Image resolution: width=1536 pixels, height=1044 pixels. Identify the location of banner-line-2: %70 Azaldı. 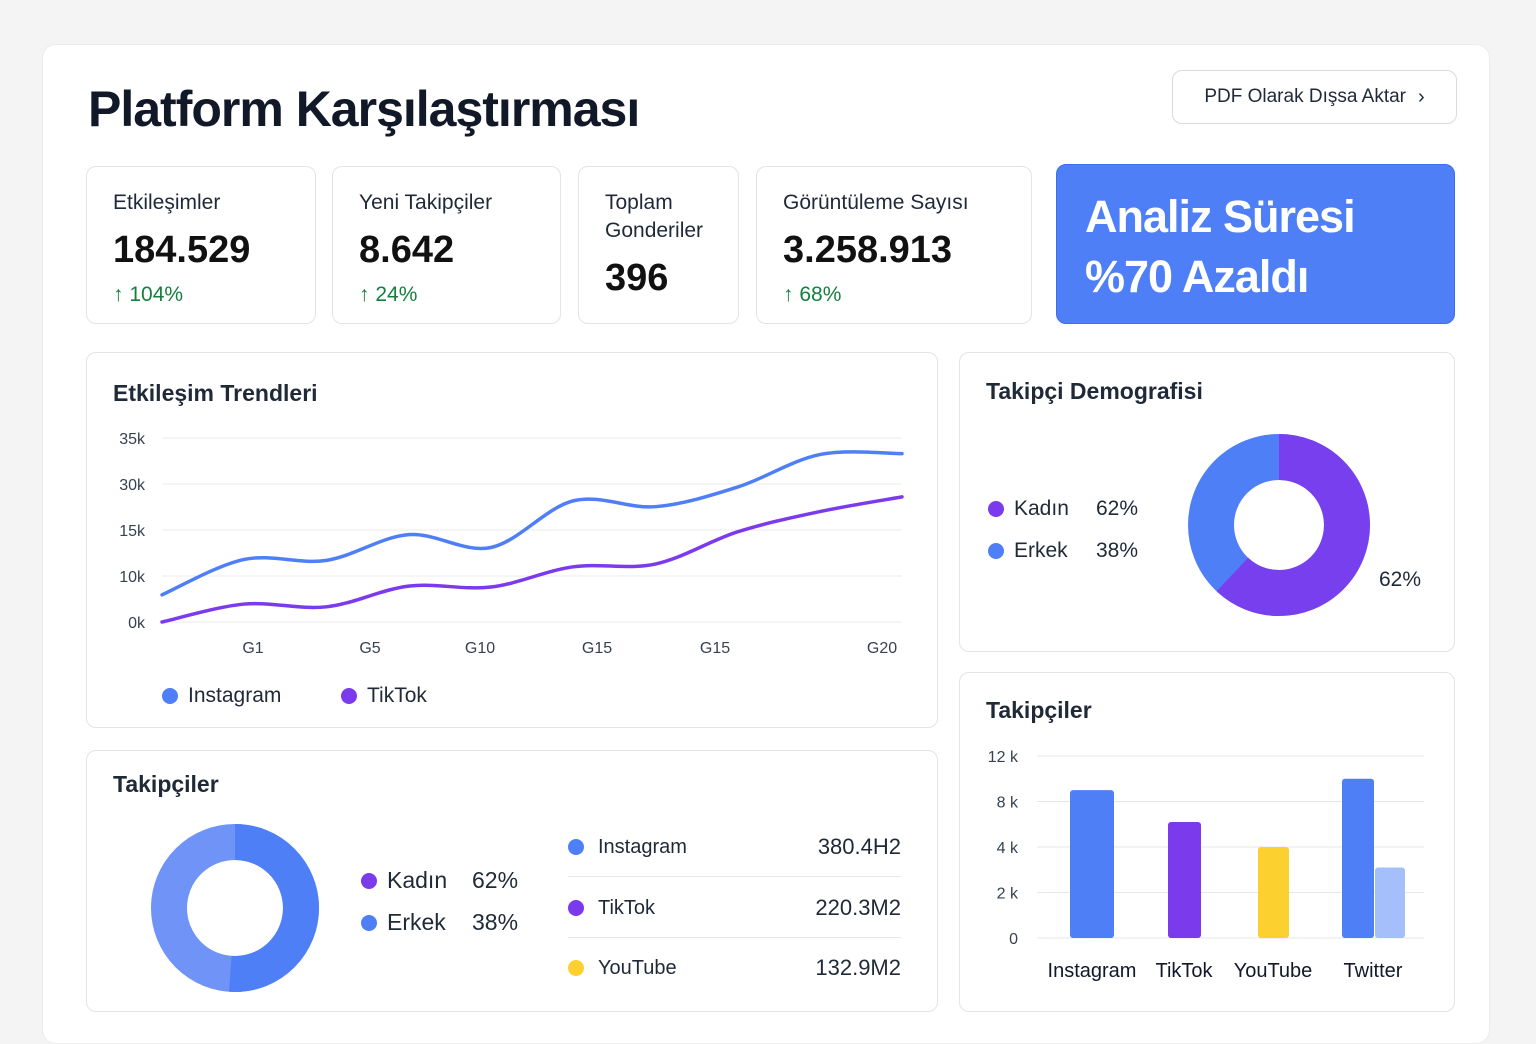
(1197, 276).